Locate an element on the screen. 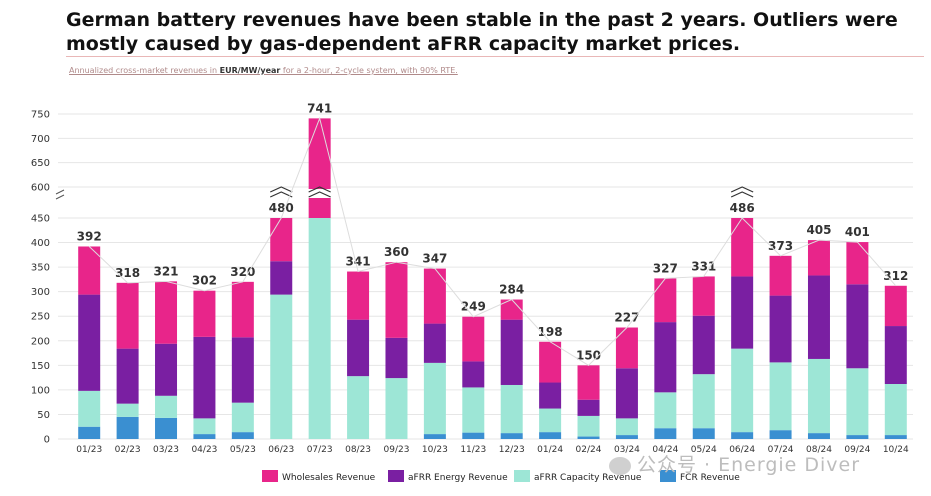 This screenshot has width=931, height=496. legend-label: aFRR Energy Revenue is located at coordinates (458, 478).